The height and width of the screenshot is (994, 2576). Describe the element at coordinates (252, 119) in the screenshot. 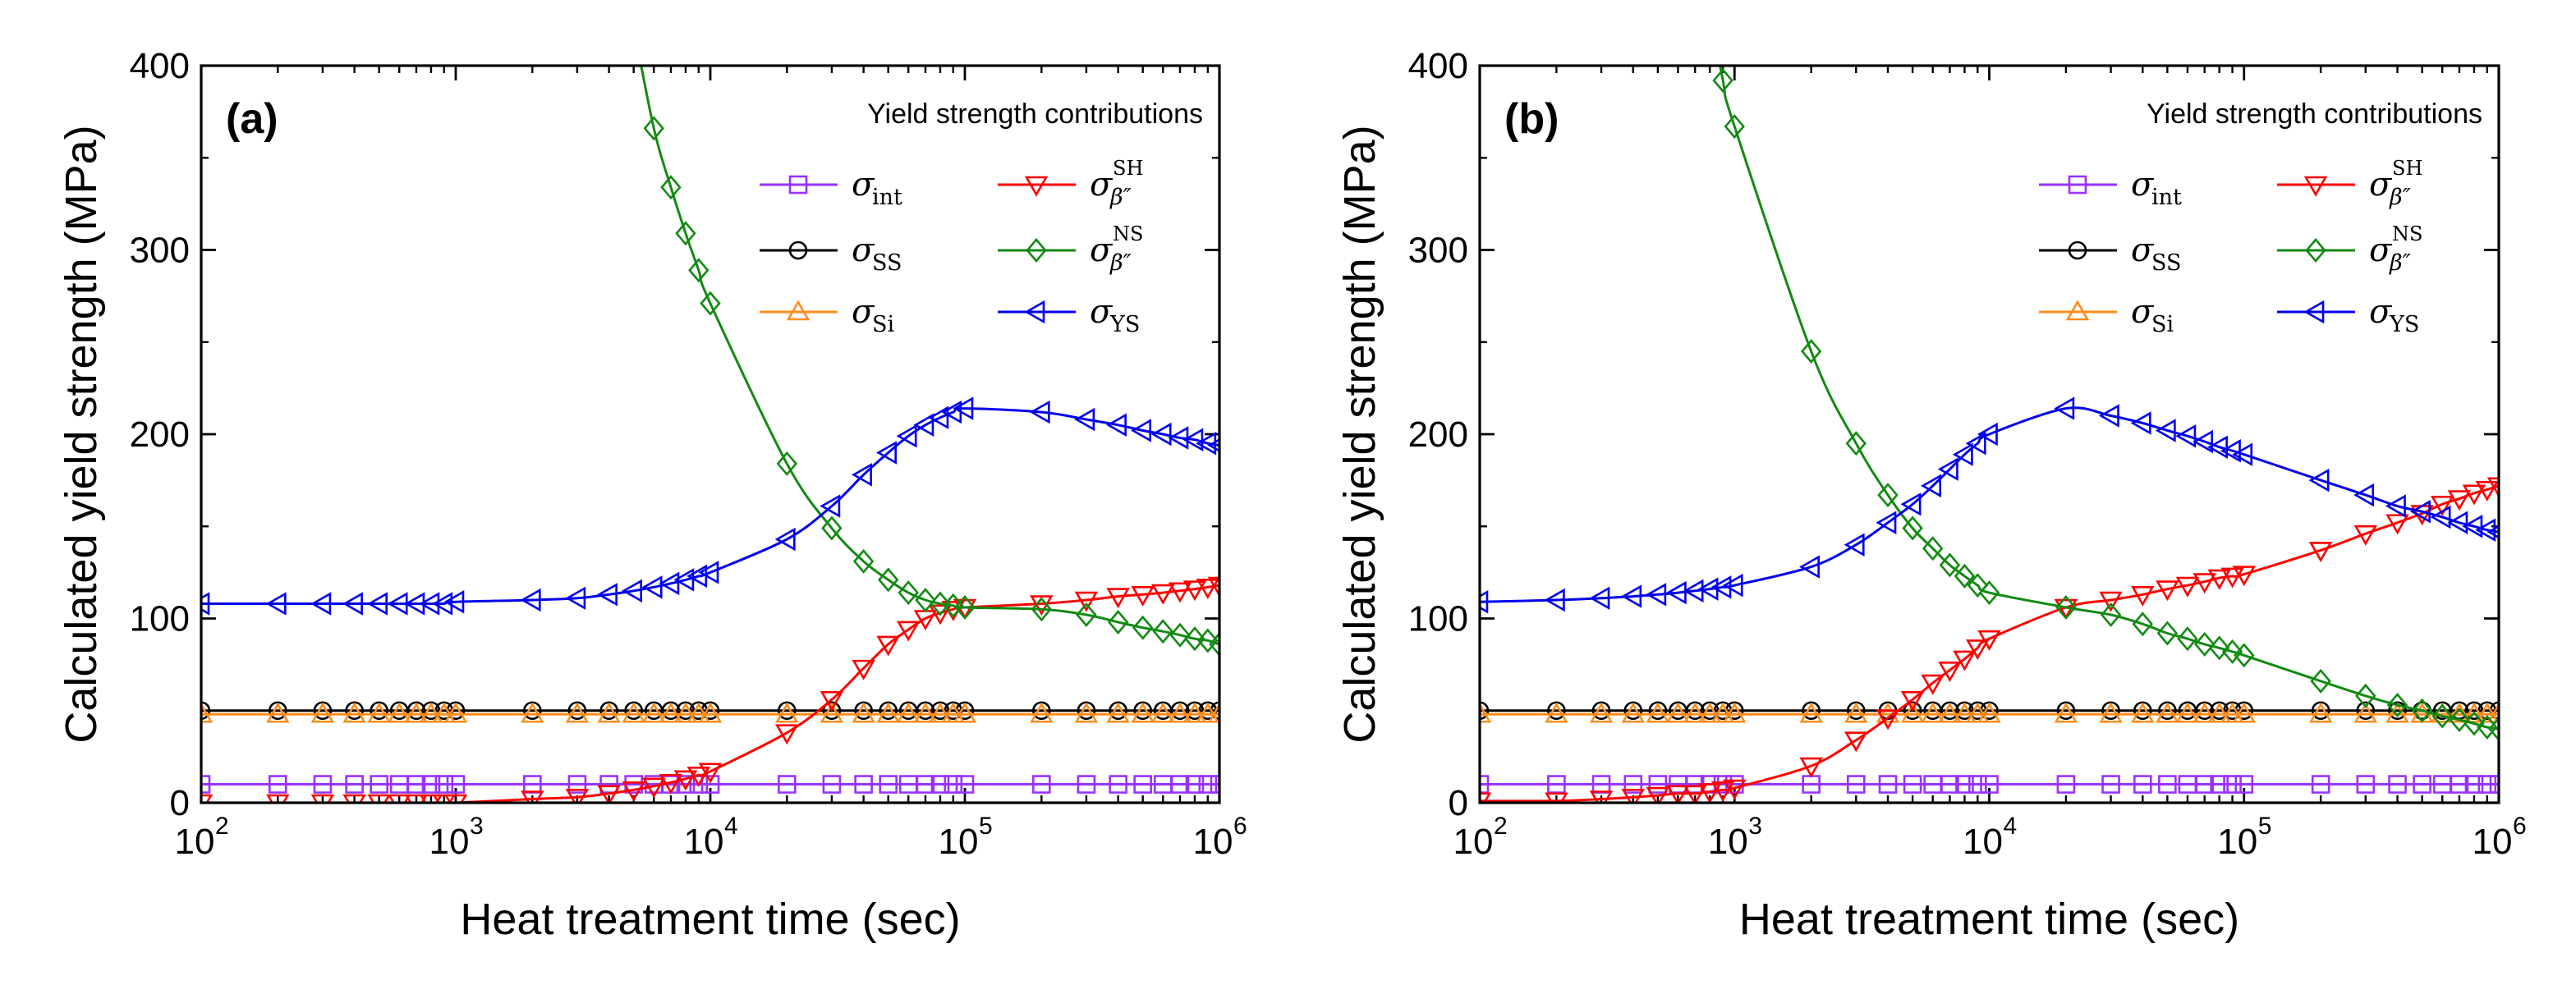

I see `panel-label: (a)` at that location.